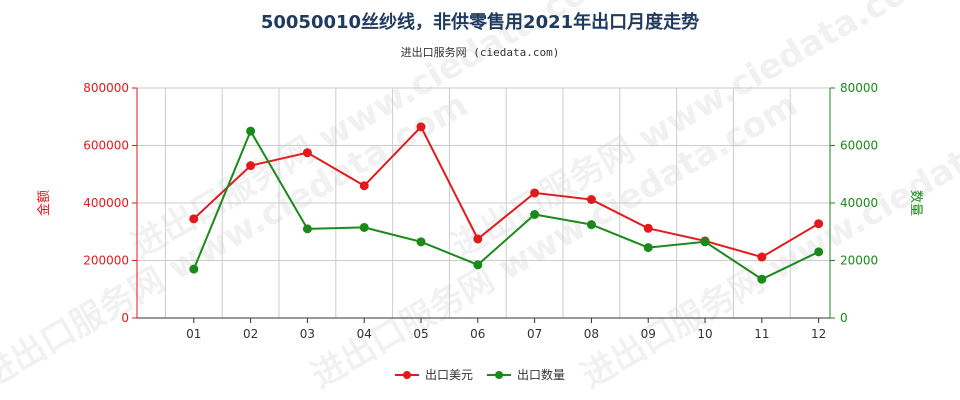  Describe the element at coordinates (859, 88) in the screenshot. I see `y-right-tick-label: 80000` at that location.